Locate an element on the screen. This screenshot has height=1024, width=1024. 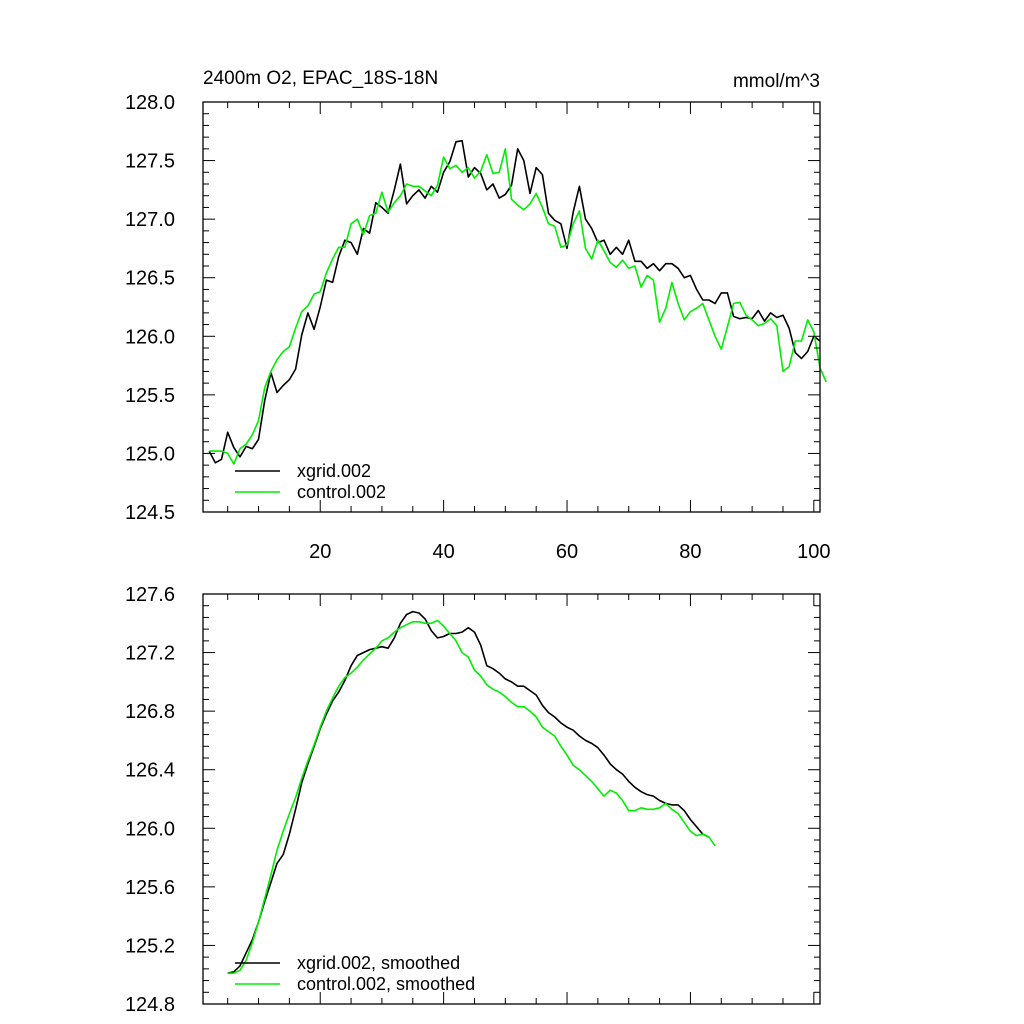
legend-label: control.002, smoothed is located at coordinates (386, 984).